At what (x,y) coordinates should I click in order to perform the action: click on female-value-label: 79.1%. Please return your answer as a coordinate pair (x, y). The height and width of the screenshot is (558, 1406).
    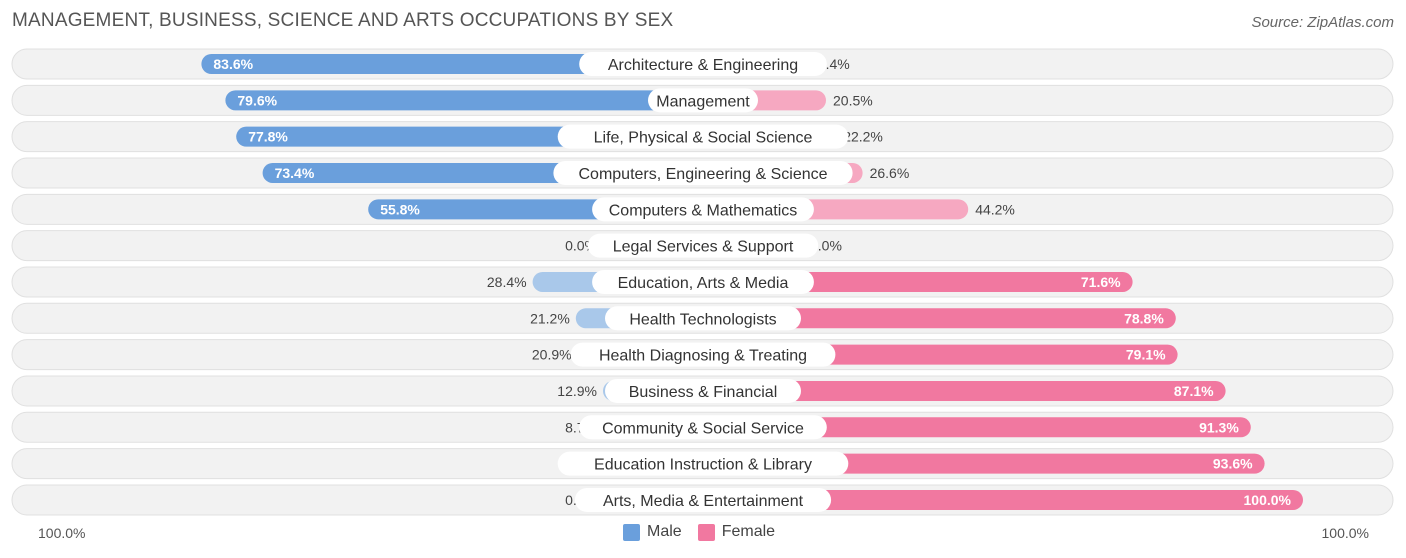
    Looking at the image, I should click on (1146, 355).